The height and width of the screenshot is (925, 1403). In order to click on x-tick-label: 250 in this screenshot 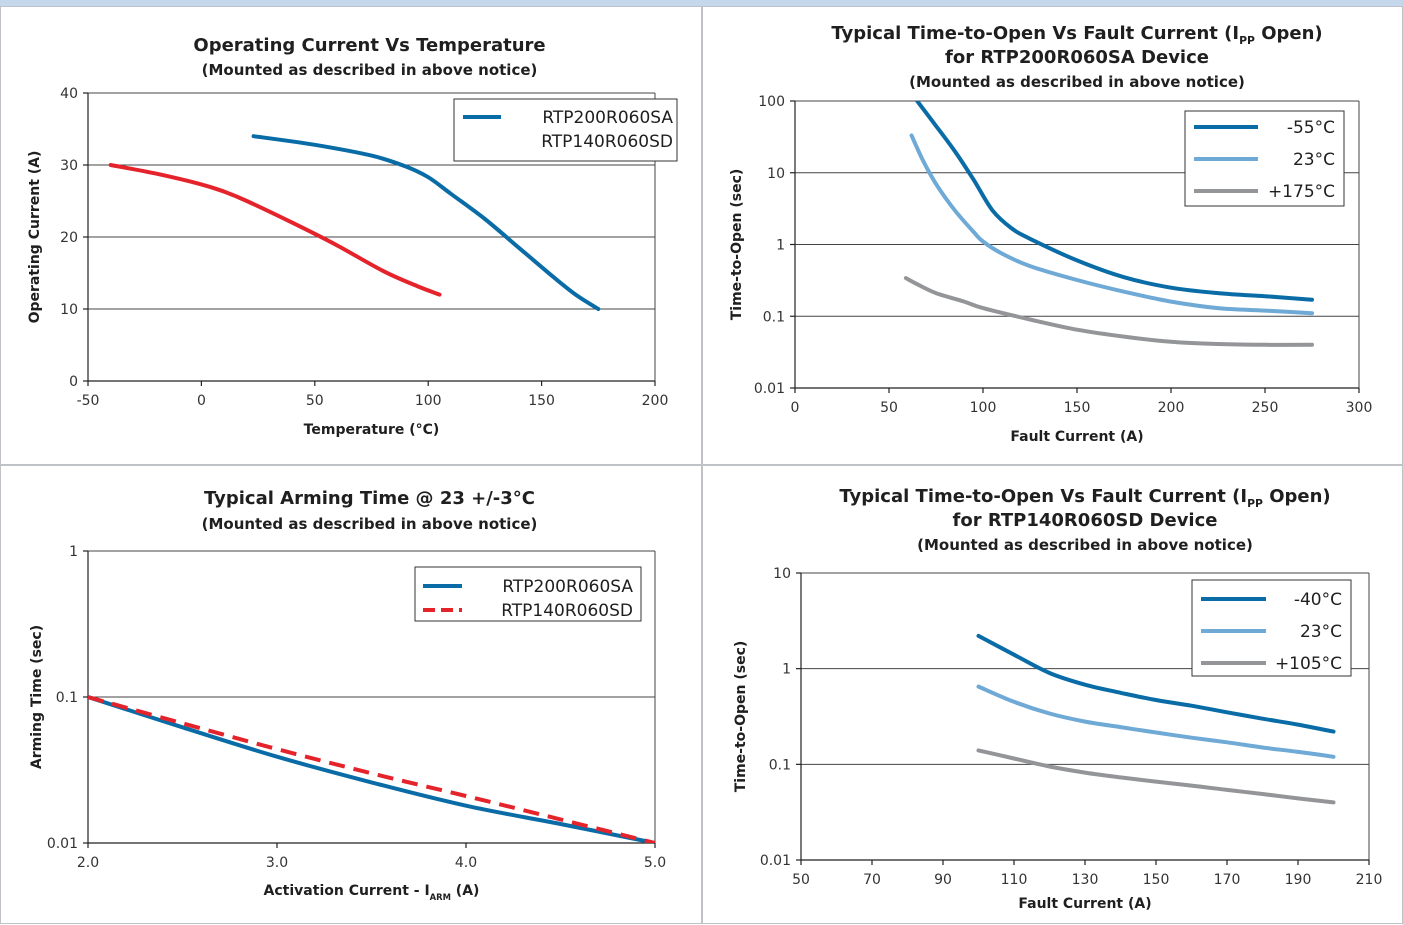, I will do `click(1265, 408)`.